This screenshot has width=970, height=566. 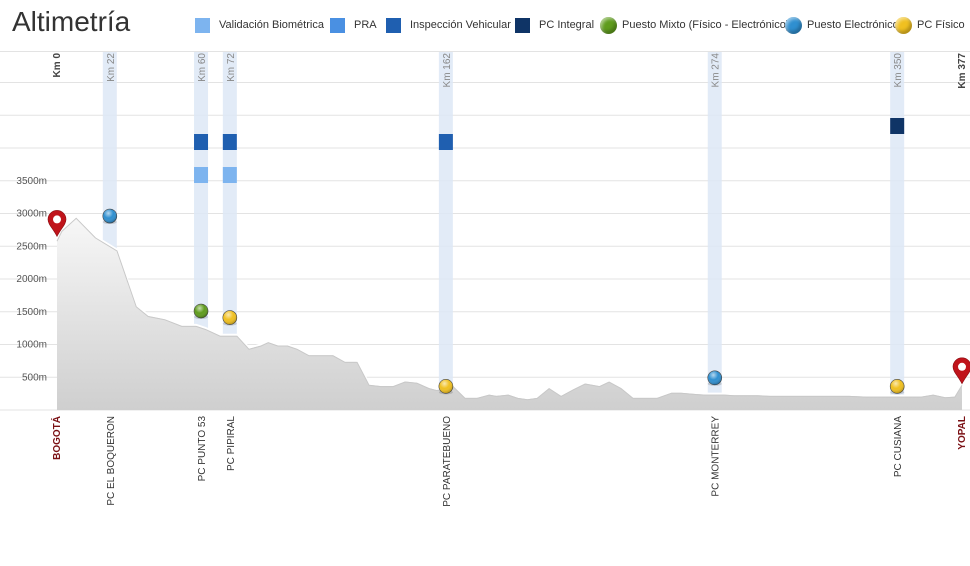 I want to click on legend-label: Inspección Vehicular, so click(x=460, y=25).